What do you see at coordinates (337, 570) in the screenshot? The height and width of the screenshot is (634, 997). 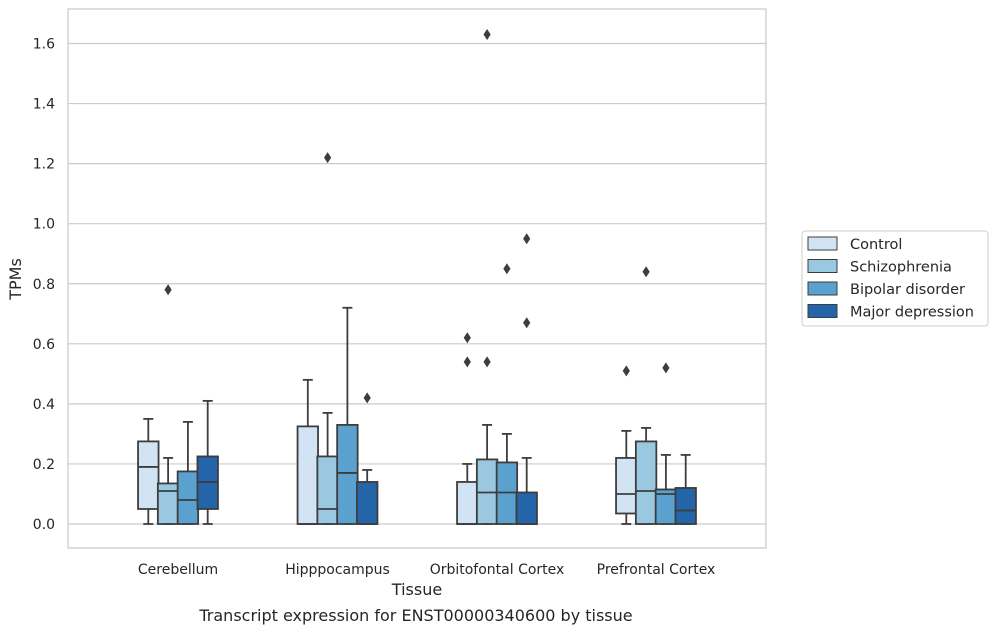 I see `x-tick-label: Hipppocampus` at bounding box center [337, 570].